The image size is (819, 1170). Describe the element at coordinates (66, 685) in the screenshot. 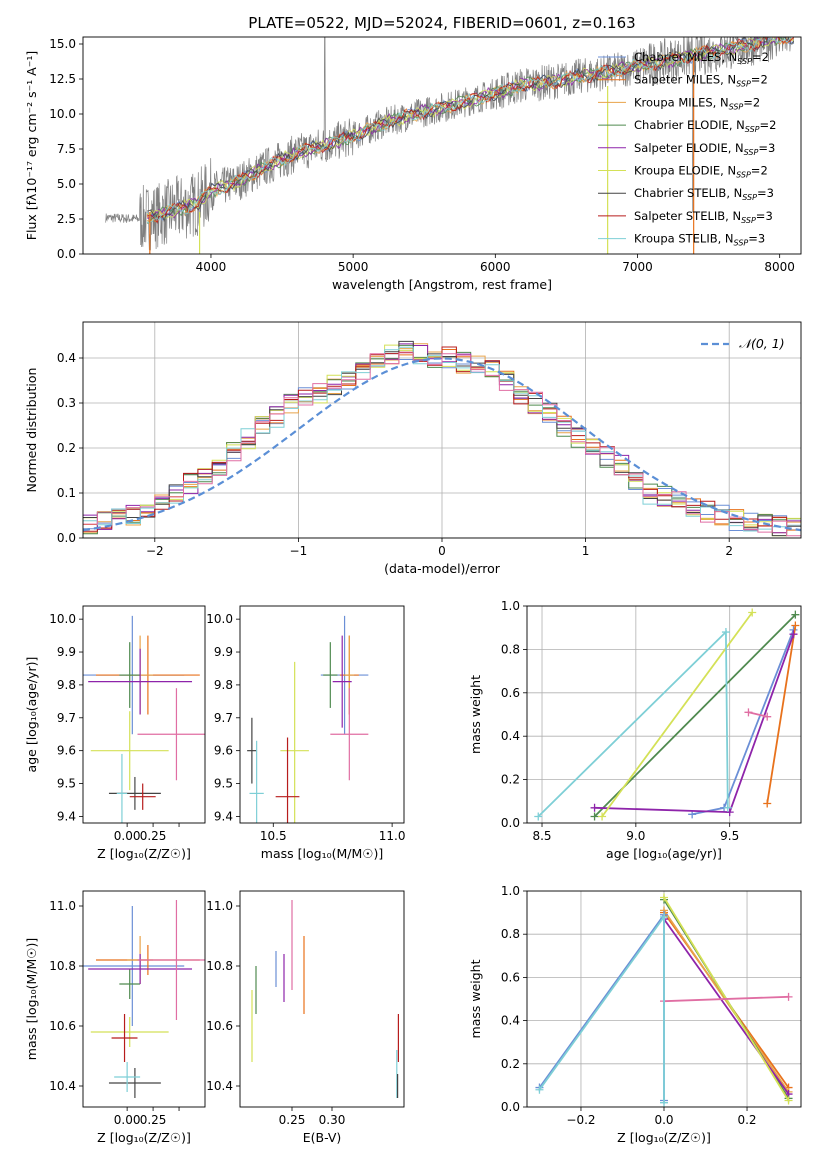

I see `y-tick-label: 9.8` at that location.